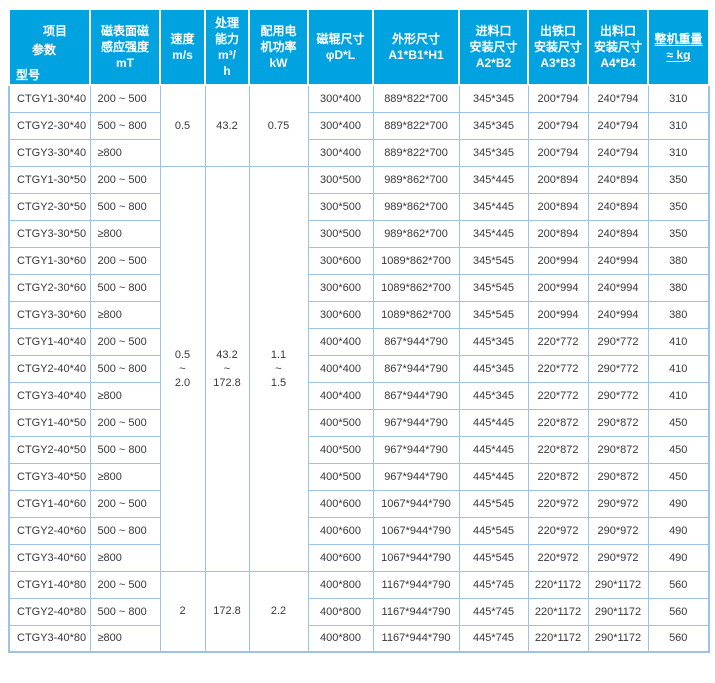  Describe the element at coordinates (493, 98) in the screenshot. I see `inlet-size-cell: 345*345` at that location.